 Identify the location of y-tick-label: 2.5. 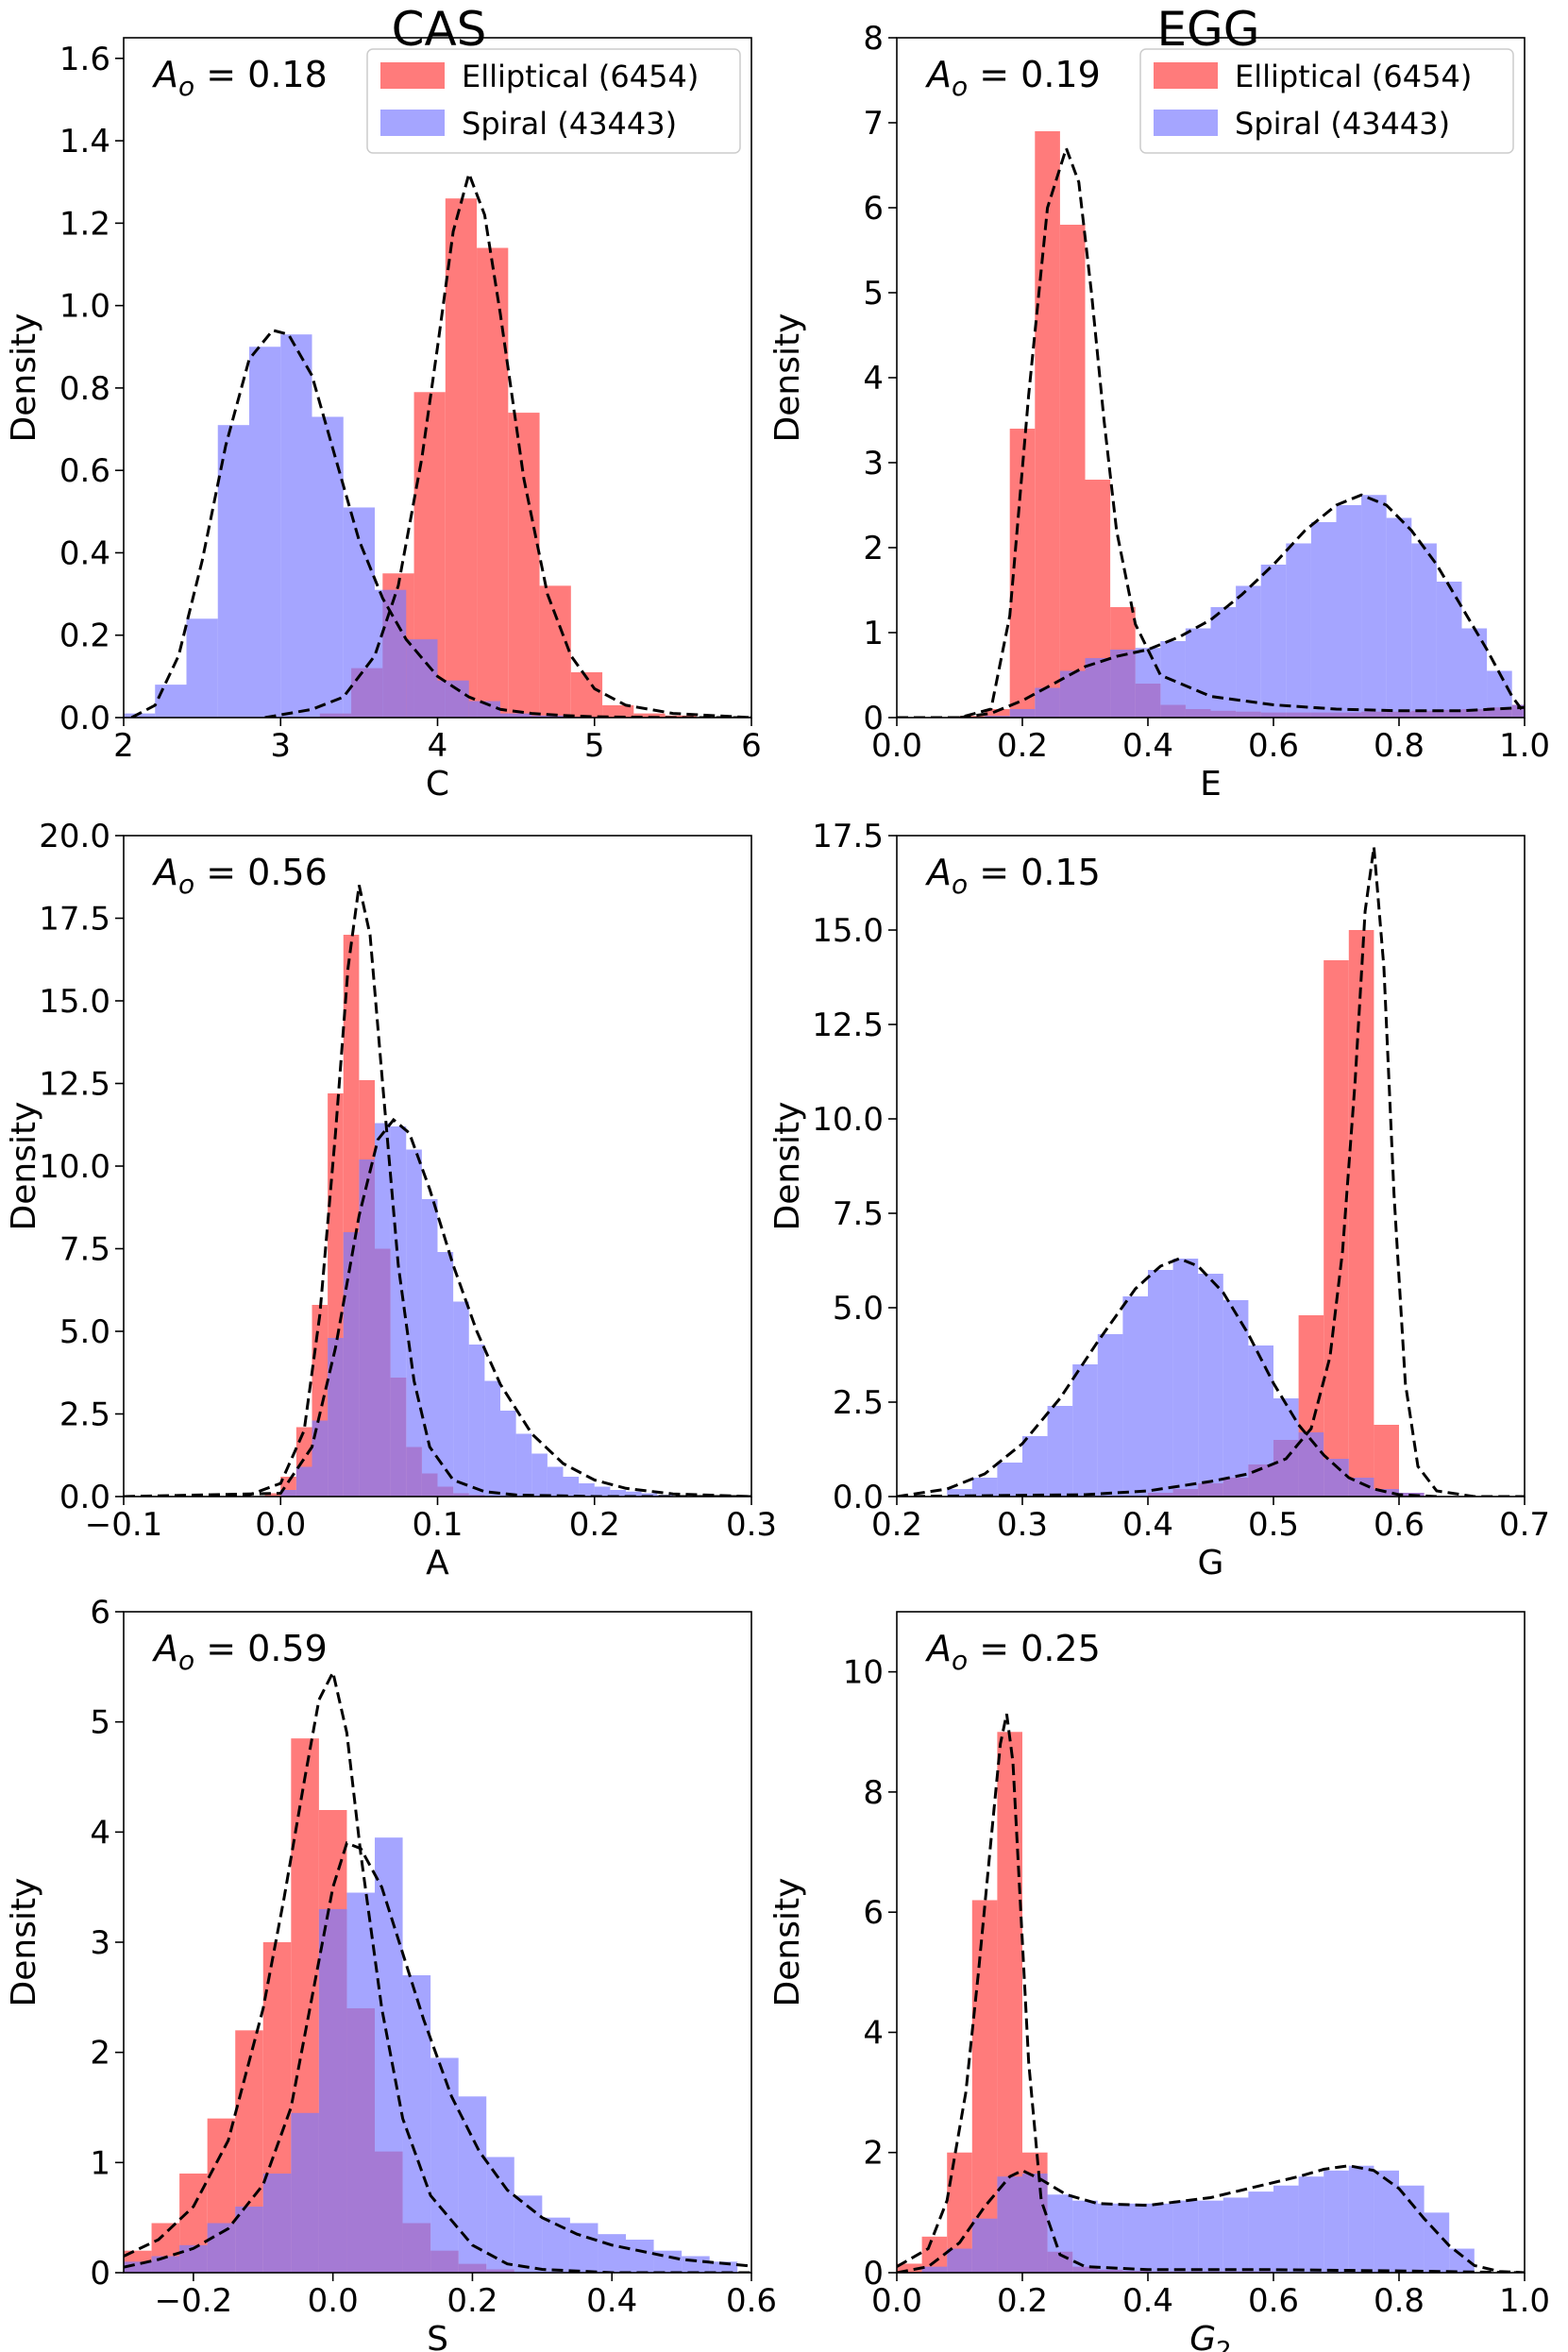
(84, 1415).